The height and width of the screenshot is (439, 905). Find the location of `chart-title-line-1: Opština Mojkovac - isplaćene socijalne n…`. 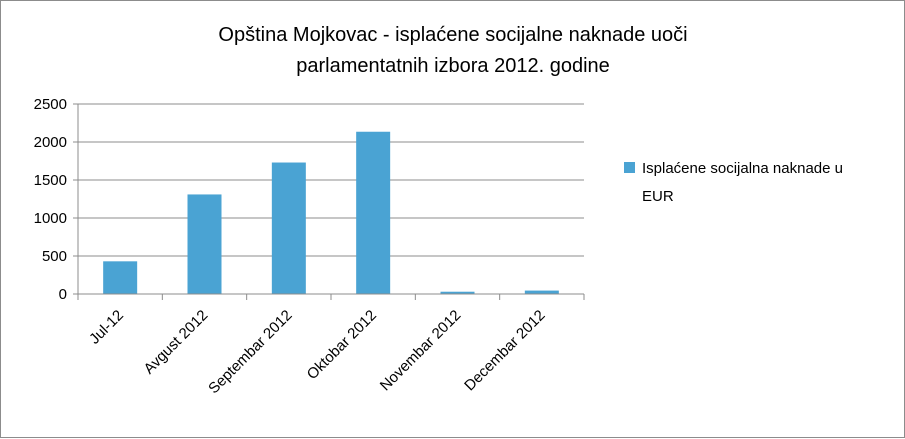

chart-title-line-1: Opština Mojkovac - isplaćene socijalne n… is located at coordinates (452, 35).